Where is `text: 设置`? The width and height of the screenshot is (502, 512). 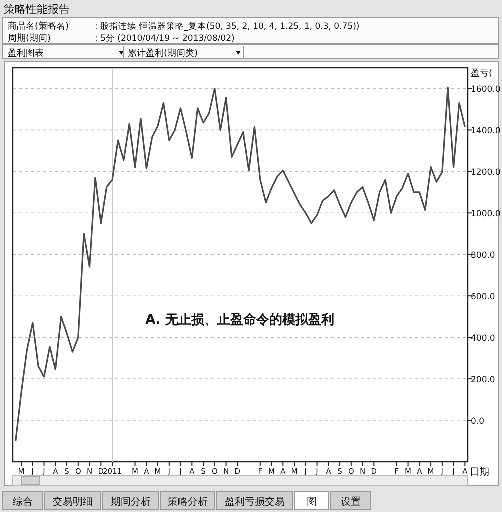
text: 设置 is located at coordinates (351, 502).